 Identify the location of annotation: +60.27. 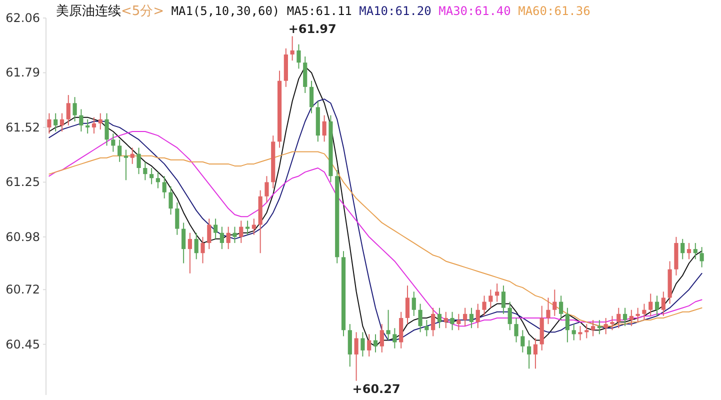
(376, 389).